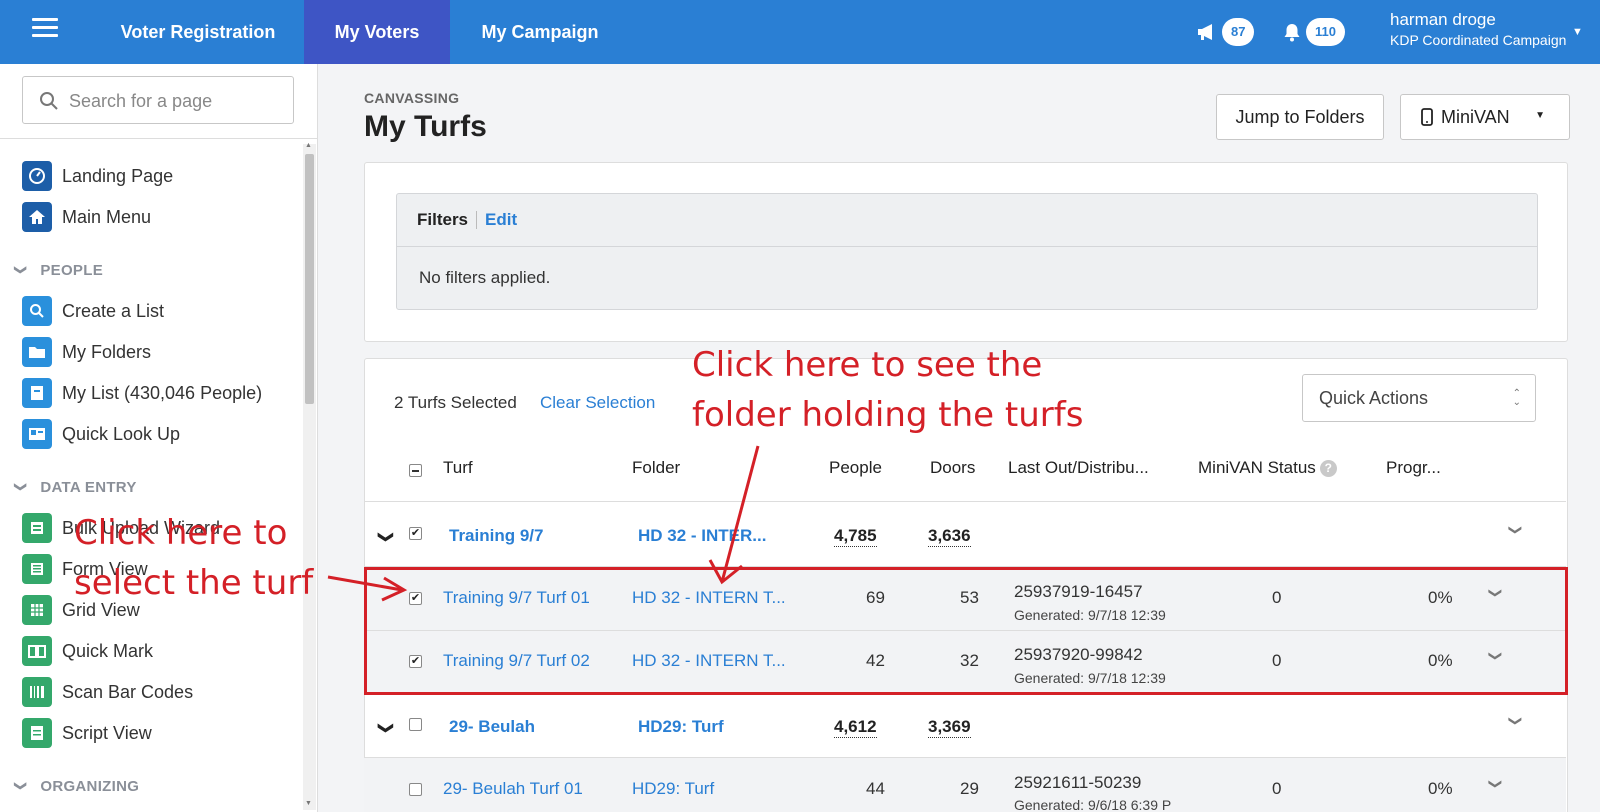 The height and width of the screenshot is (812, 1600). What do you see at coordinates (1419, 398) in the screenshot?
I see `quick-actions-select: Quick Actions ⌃ ⌄` at bounding box center [1419, 398].